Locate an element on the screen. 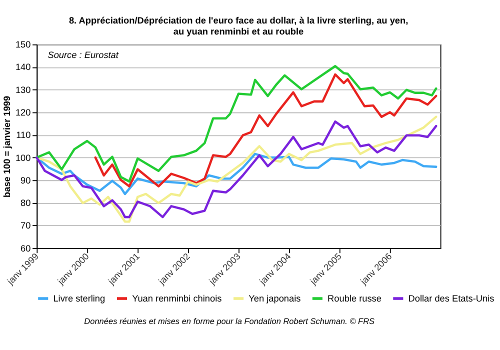 The image size is (500, 350). legend-label: Rouble russe is located at coordinates (355, 298).